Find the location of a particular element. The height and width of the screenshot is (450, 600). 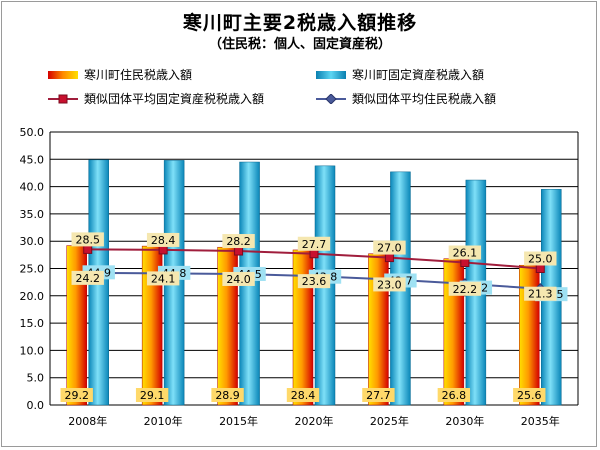

y-tick-label: 25.0 is located at coordinates (32, 269).